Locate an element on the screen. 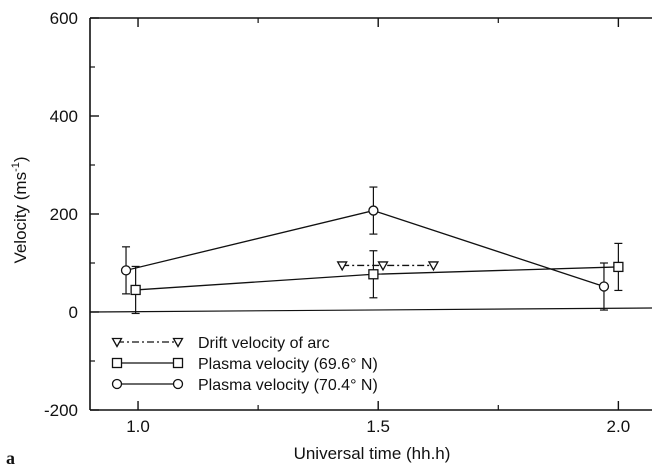  legend-entry-1: Plasma velocity (69.6° N) is located at coordinates (244, 364).